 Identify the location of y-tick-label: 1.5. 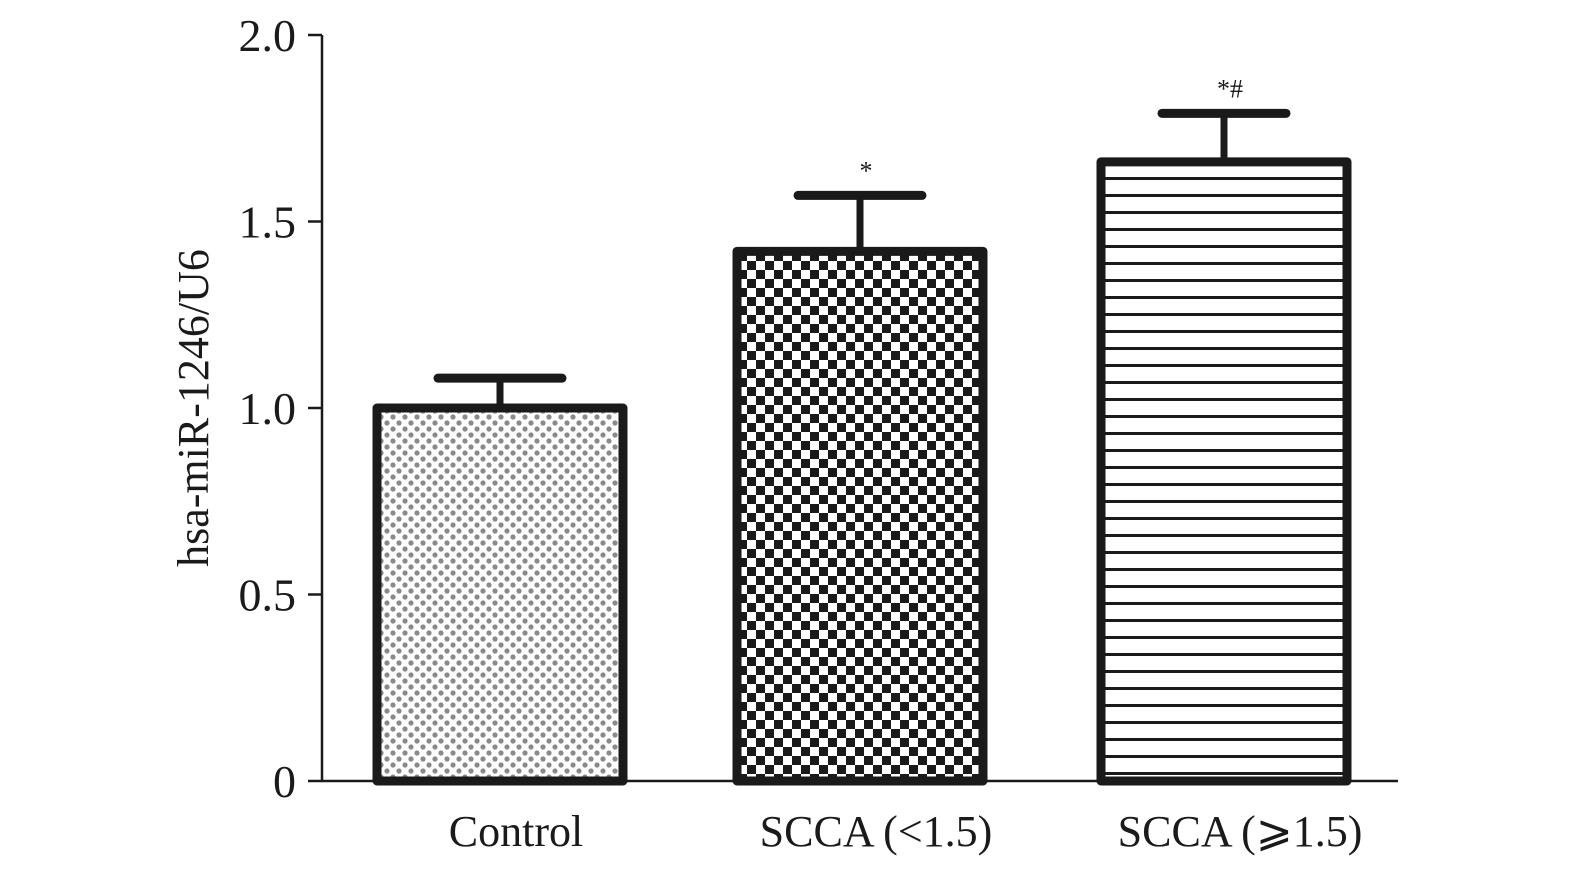
(268, 222).